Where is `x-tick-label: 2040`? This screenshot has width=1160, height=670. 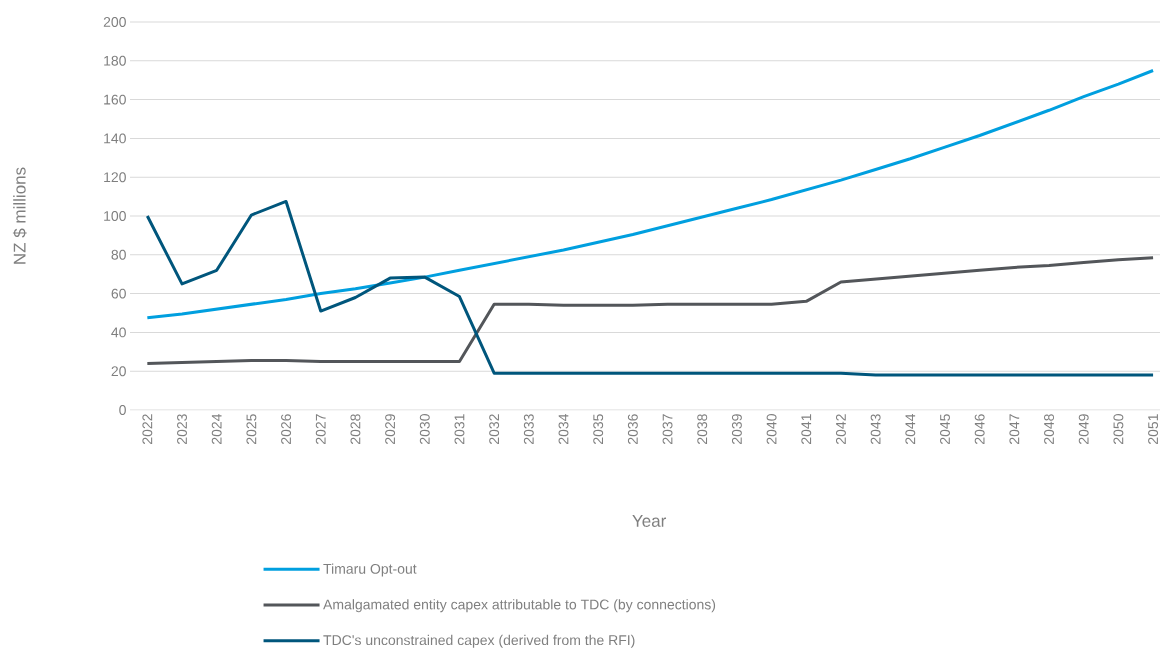 x-tick-label: 2040 is located at coordinates (771, 429).